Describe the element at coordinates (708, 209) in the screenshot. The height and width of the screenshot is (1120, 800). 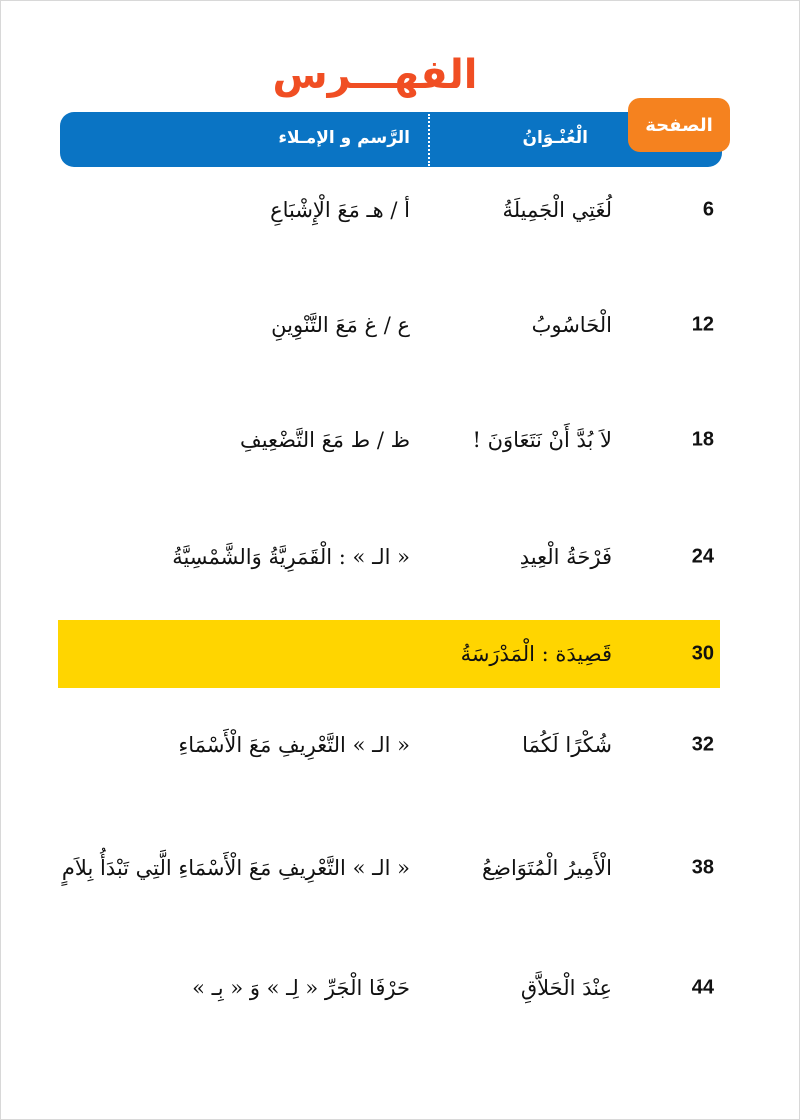
I see `page-number: 6` at that location.